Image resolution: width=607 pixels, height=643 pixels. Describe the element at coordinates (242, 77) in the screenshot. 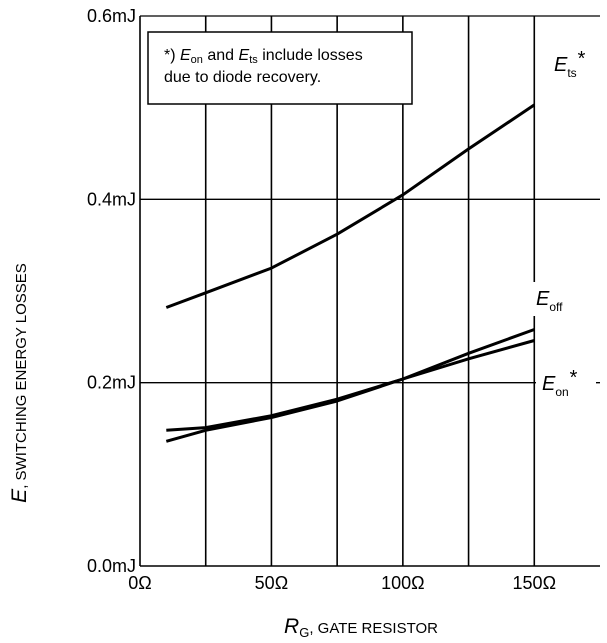

I see `note-line-2: due to diode recovery.` at that location.